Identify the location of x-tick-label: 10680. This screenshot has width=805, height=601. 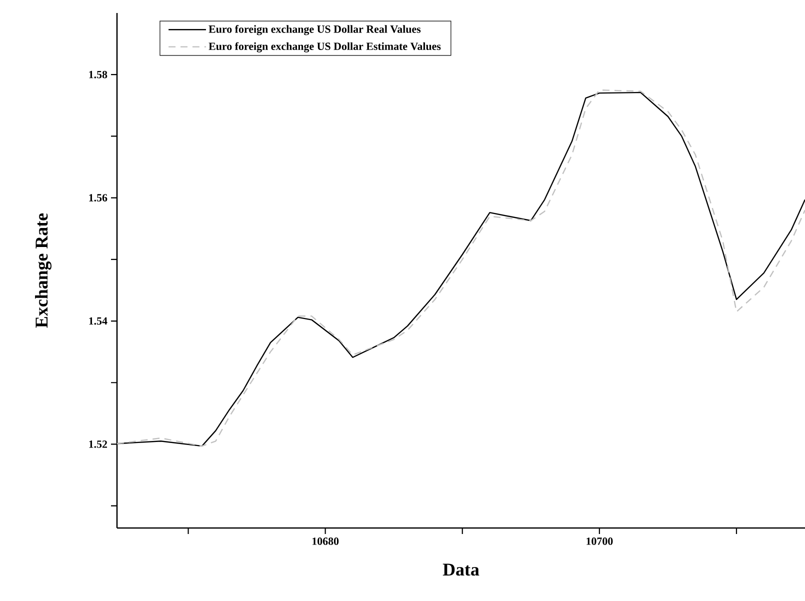
(325, 541).